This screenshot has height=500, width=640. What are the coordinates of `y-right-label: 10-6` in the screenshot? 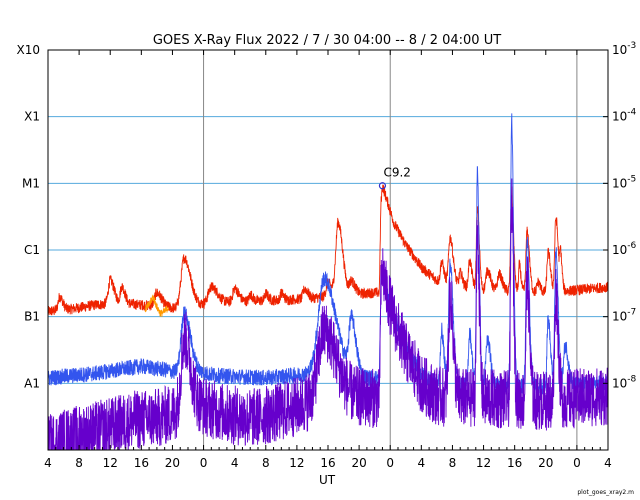 It's located at (624, 249).